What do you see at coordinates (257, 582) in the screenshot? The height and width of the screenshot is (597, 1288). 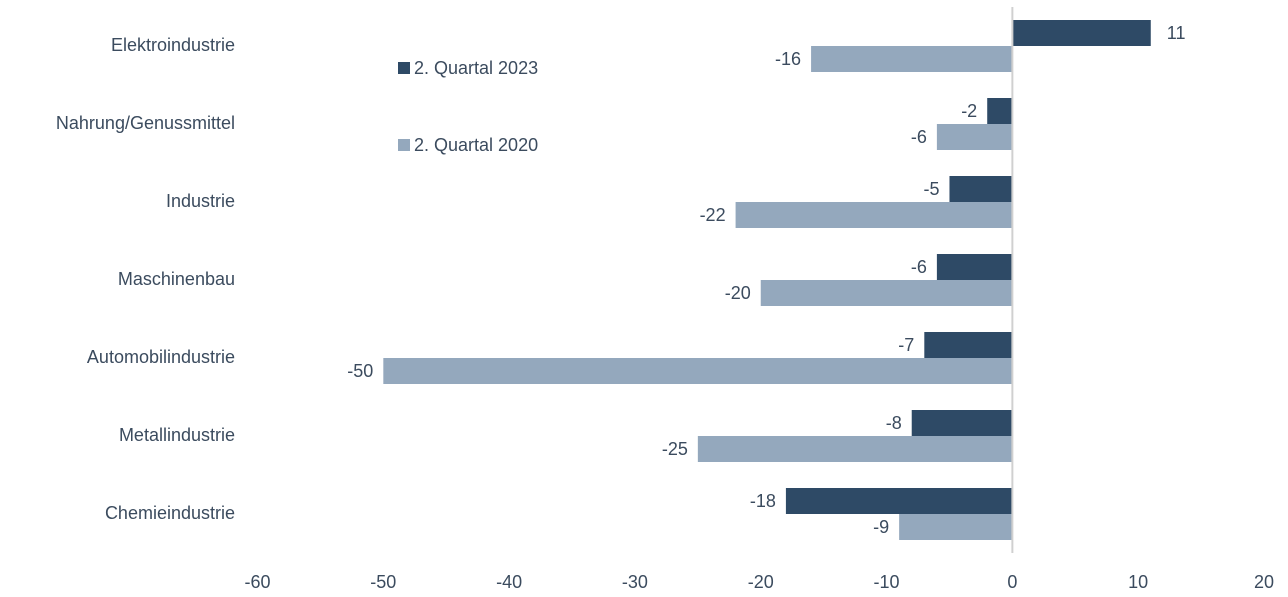 I see `x-tick-label: -60` at bounding box center [257, 582].